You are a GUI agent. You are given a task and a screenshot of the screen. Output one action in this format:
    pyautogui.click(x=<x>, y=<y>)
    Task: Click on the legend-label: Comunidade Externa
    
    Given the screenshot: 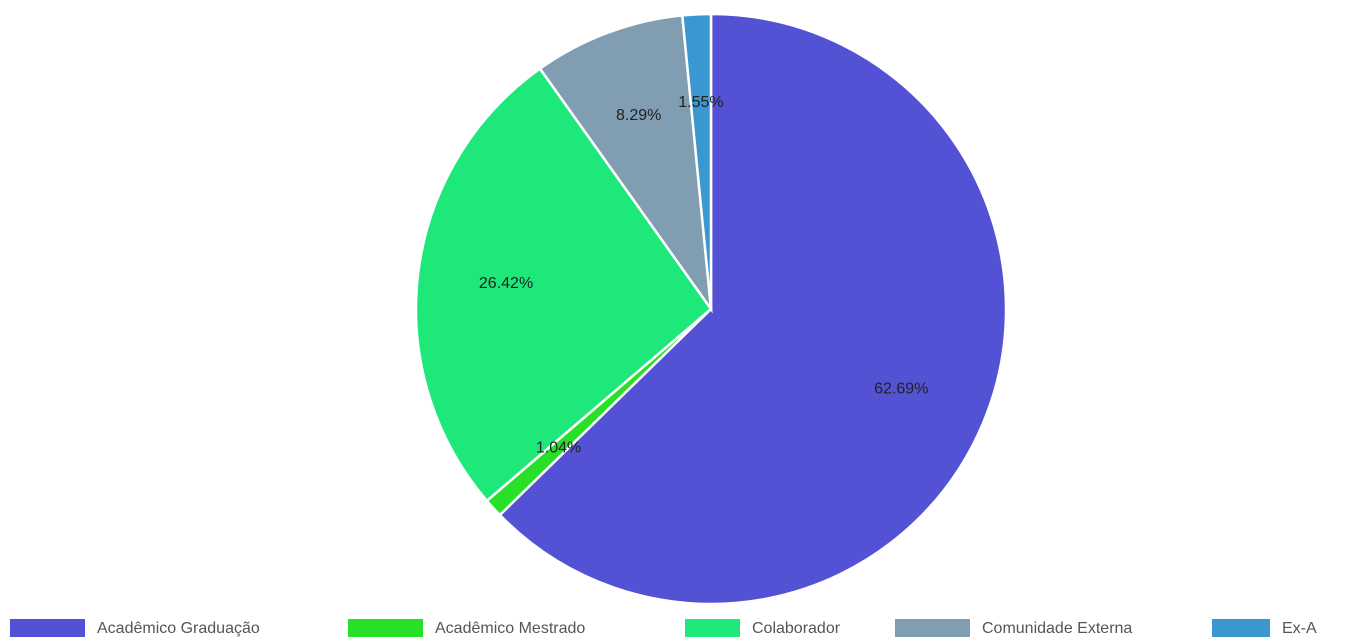 What is the action you would take?
    pyautogui.click(x=1057, y=628)
    